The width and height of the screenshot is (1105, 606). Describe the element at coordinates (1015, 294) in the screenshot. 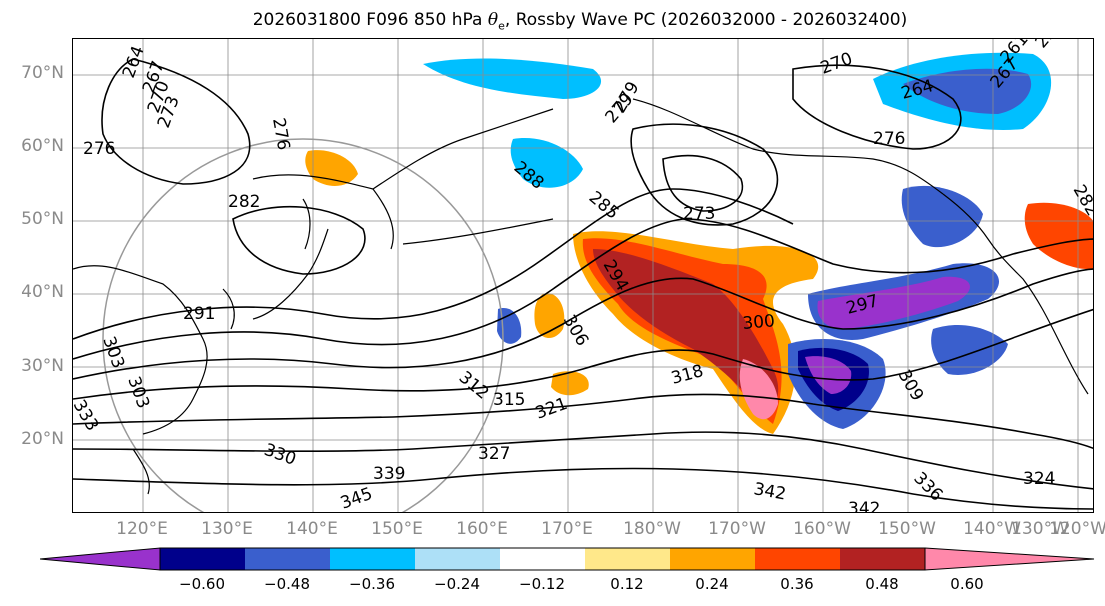

I see `coastline-north-america` at that location.